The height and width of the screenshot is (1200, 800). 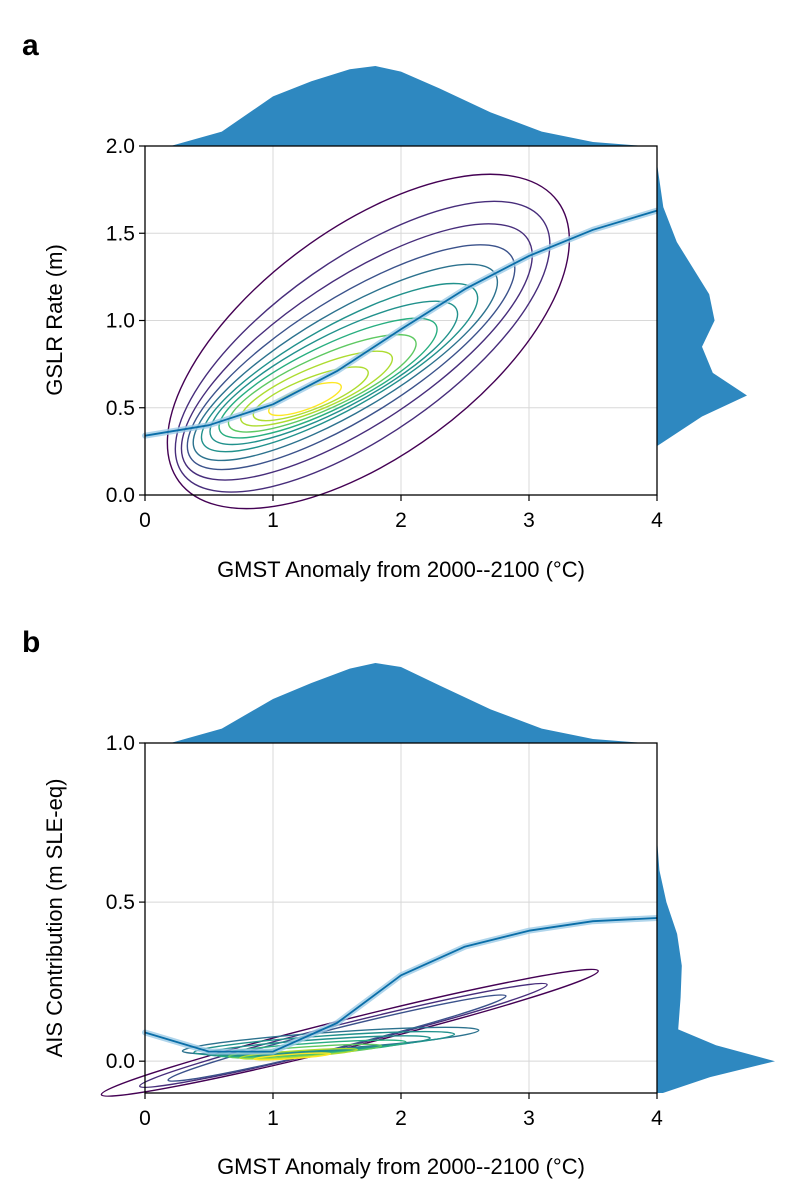 What do you see at coordinates (54, 918) in the screenshot?
I see `panel-b-ylabel: AIS Contribution (m SLE-eq)` at bounding box center [54, 918].